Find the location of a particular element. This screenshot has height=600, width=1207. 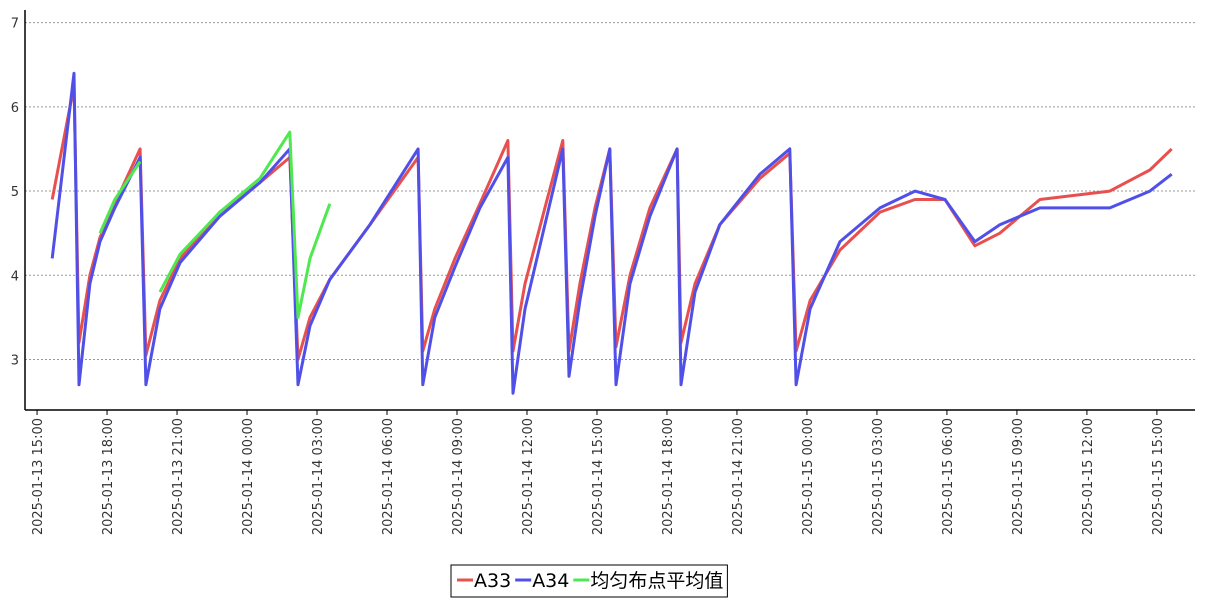

x-tick-label: 2025-01-13 21:00 is located at coordinates (178, 476).